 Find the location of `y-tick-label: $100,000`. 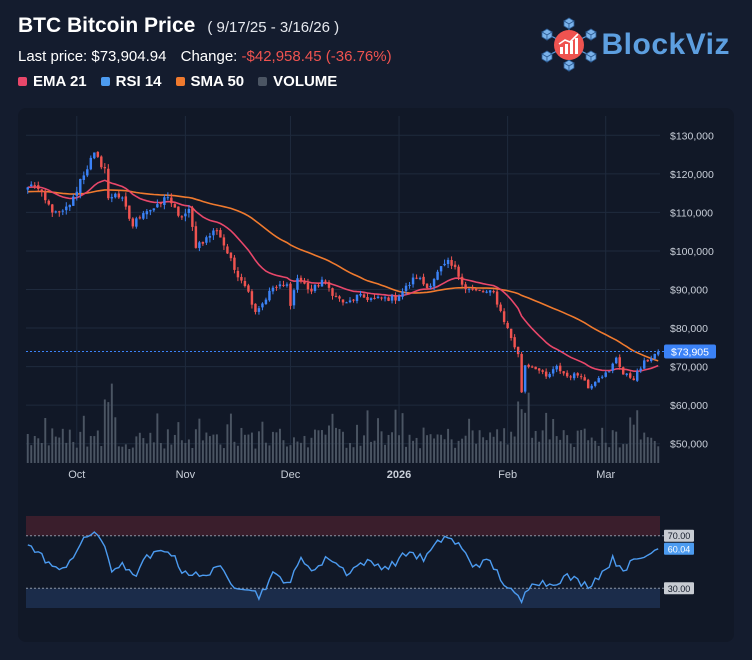

y-tick-label: $100,000 is located at coordinates (692, 252).